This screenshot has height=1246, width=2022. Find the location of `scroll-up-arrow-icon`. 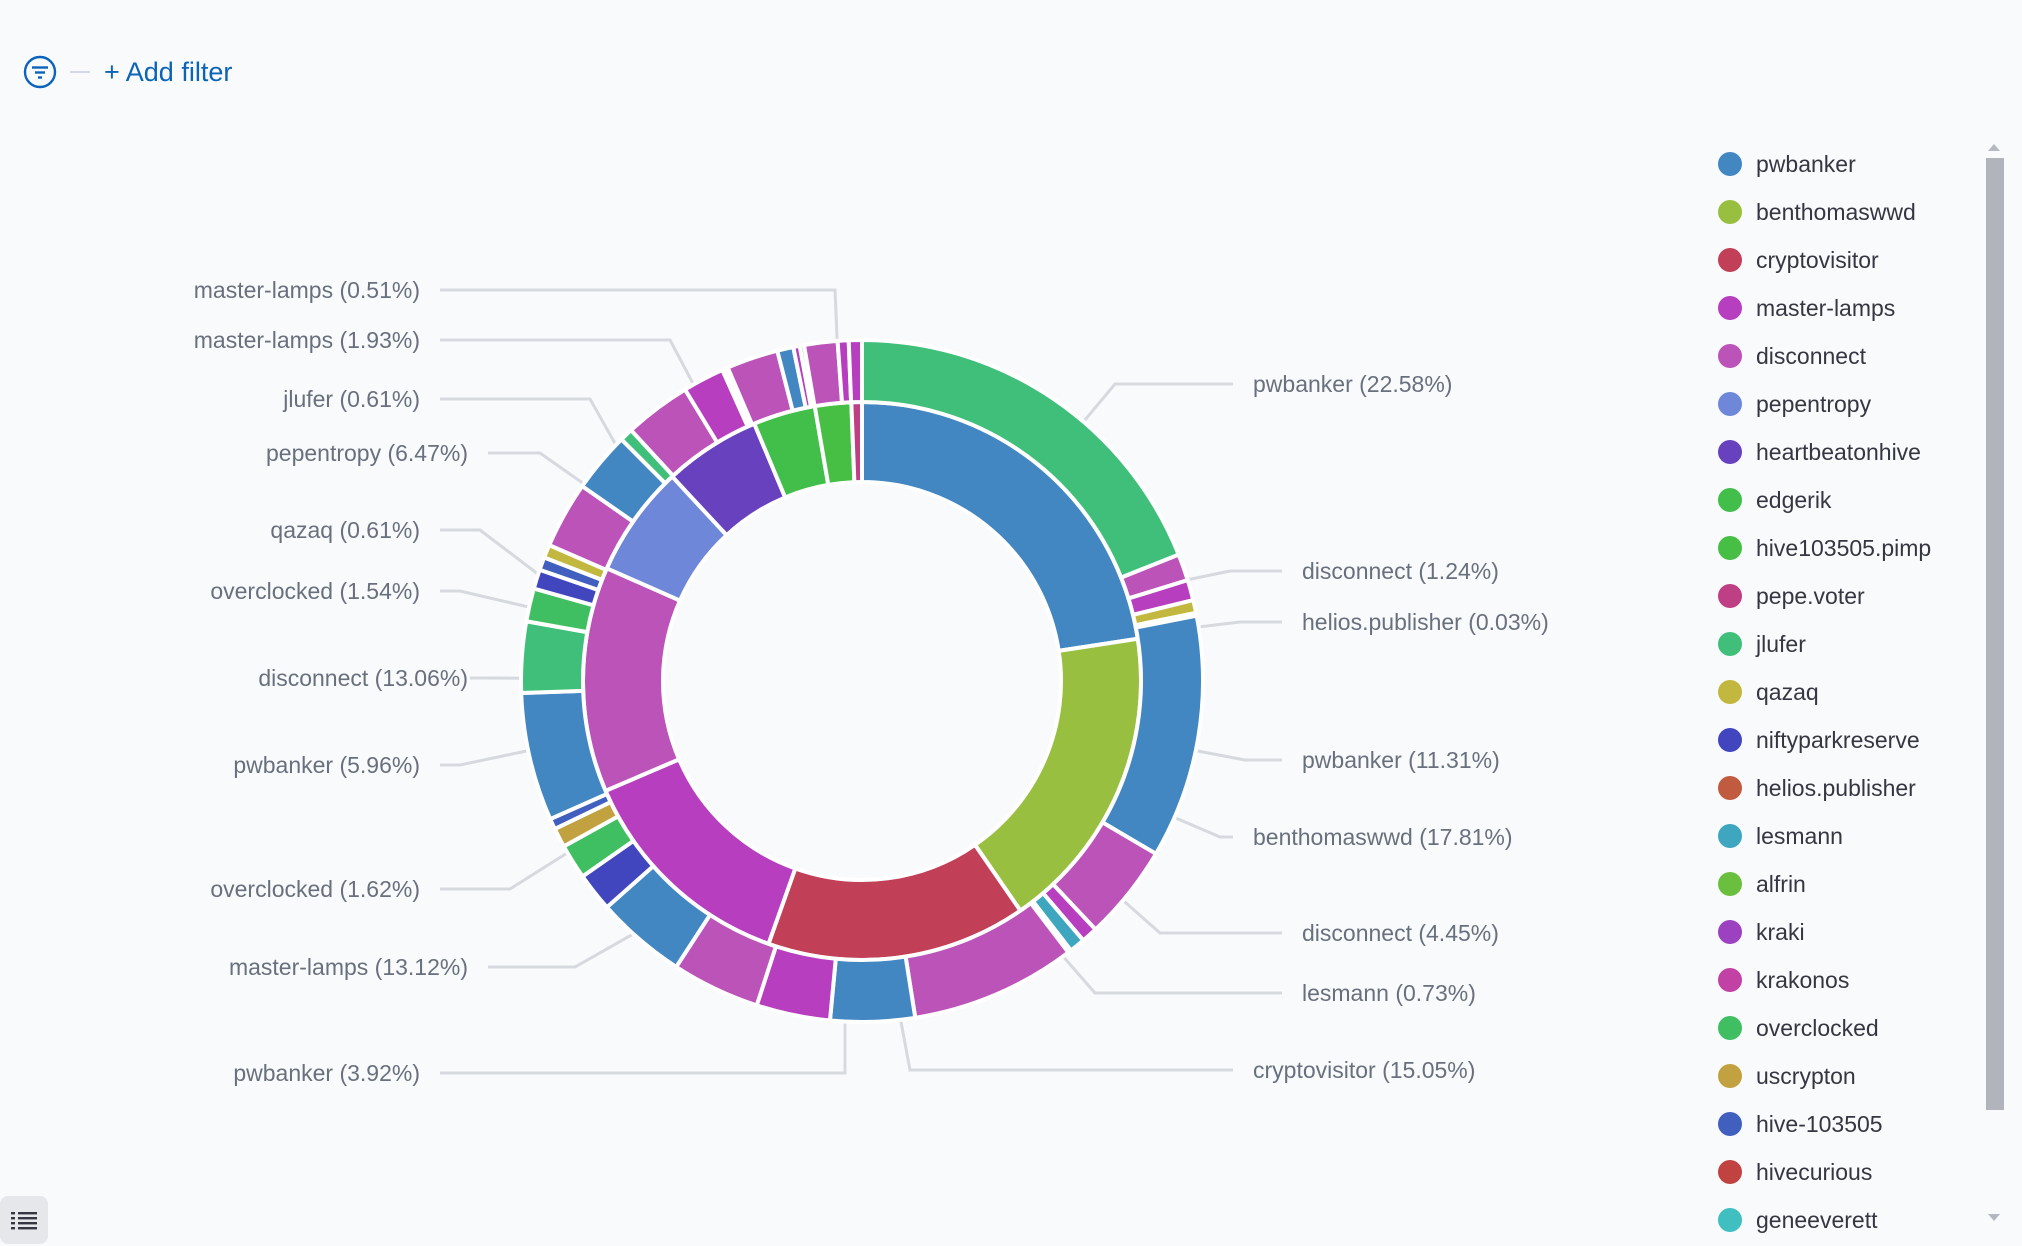

scroll-up-arrow-icon is located at coordinates (1994, 147).